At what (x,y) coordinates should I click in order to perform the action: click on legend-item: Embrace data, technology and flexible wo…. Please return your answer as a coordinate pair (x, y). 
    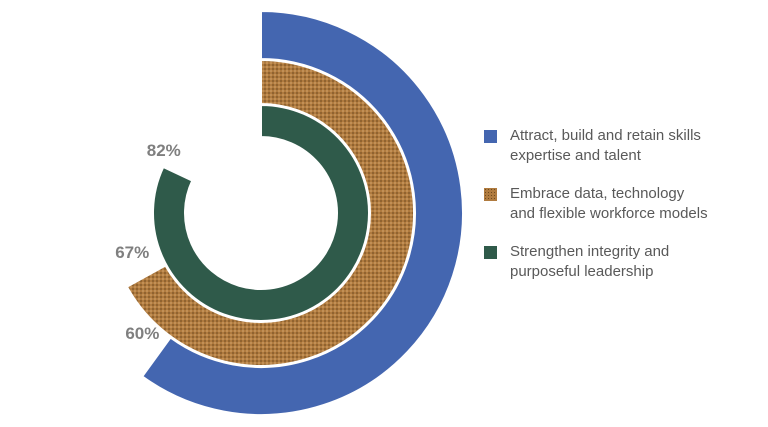
    Looking at the image, I should click on (619, 213).